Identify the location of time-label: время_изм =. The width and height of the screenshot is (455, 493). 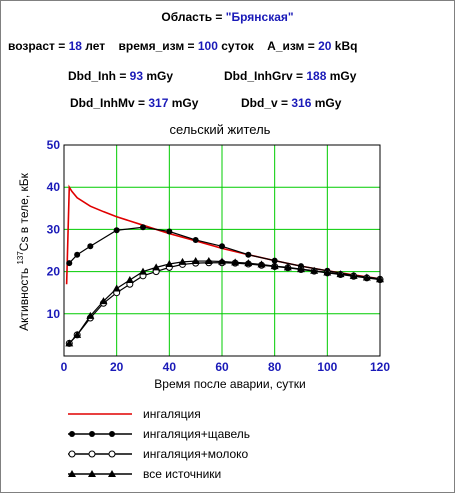
(158, 46).